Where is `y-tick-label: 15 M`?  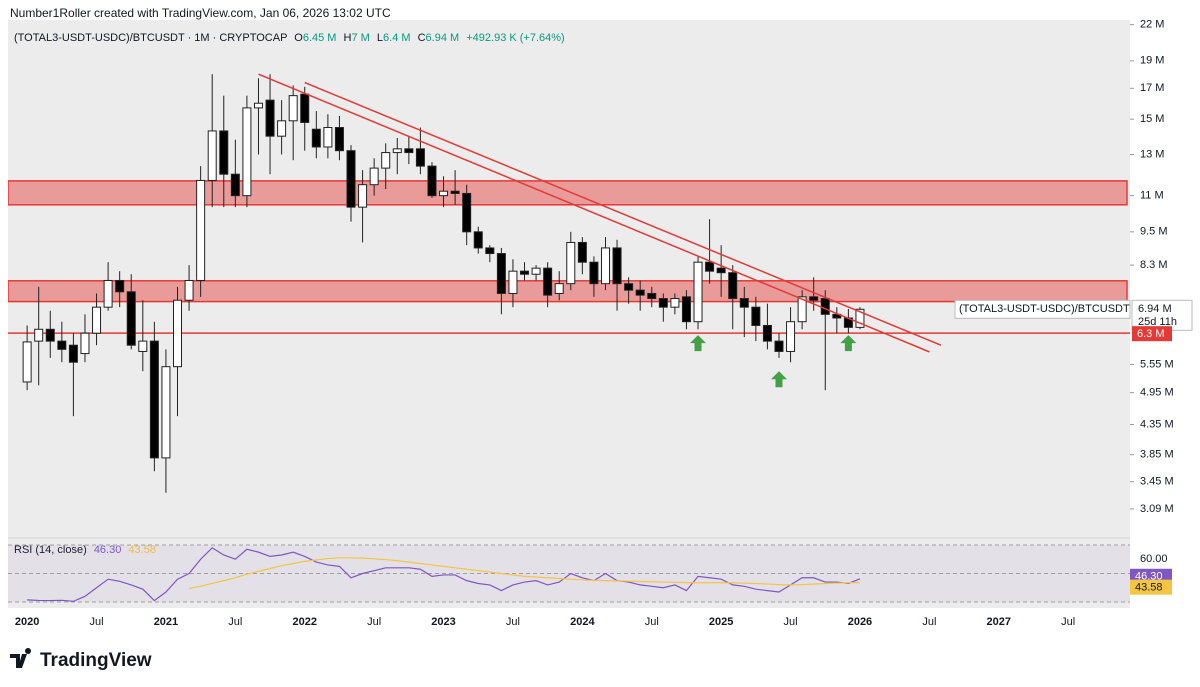
y-tick-label: 15 M is located at coordinates (1152, 119).